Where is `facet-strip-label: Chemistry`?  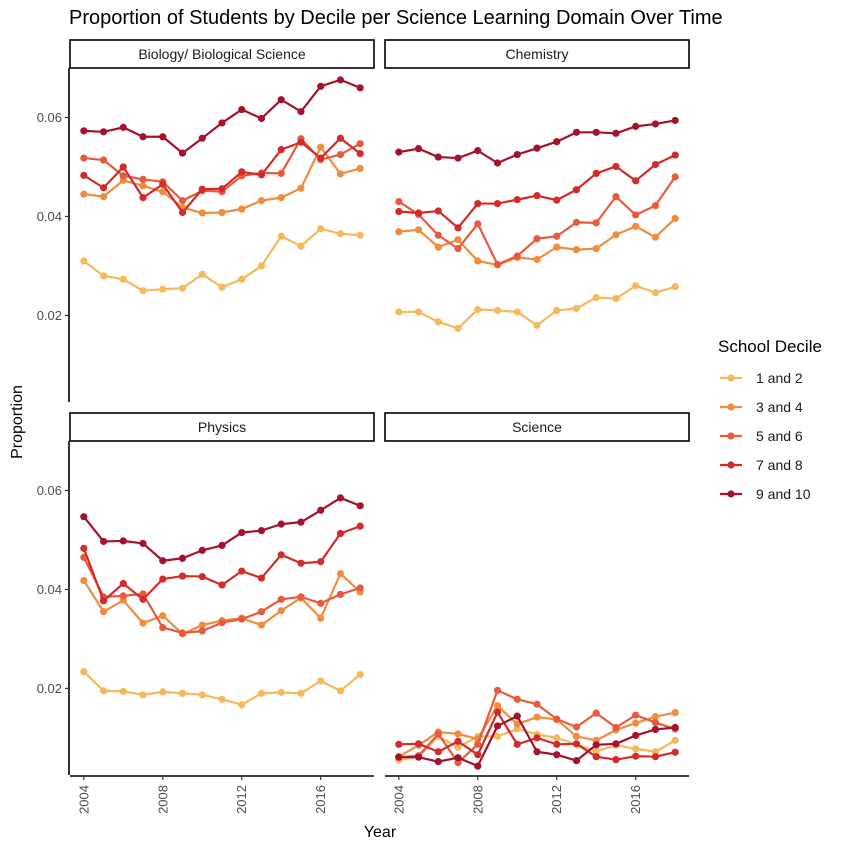
facet-strip-label: Chemistry is located at coordinates (536, 54).